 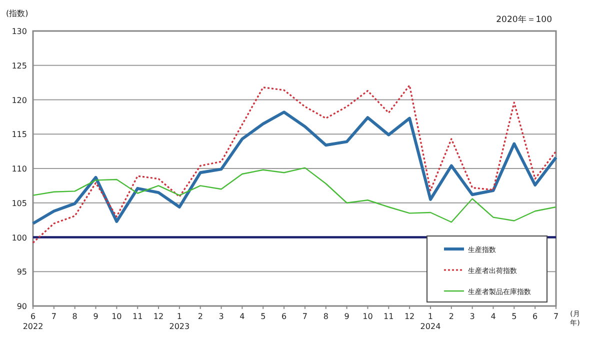 What do you see at coordinates (19, 65) in the screenshot?
I see `y-tick-label: 125` at bounding box center [19, 65].